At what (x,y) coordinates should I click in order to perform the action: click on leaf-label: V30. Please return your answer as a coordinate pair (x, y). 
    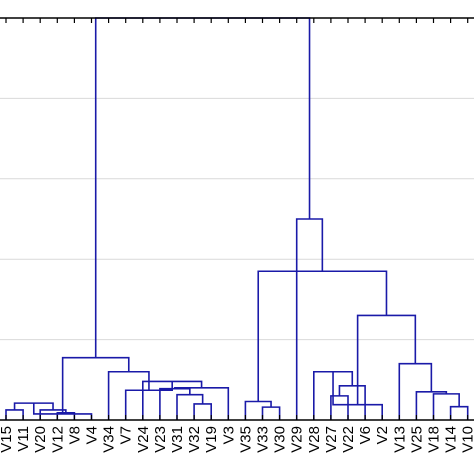
    Looking at the image, I should click on (280, 439).